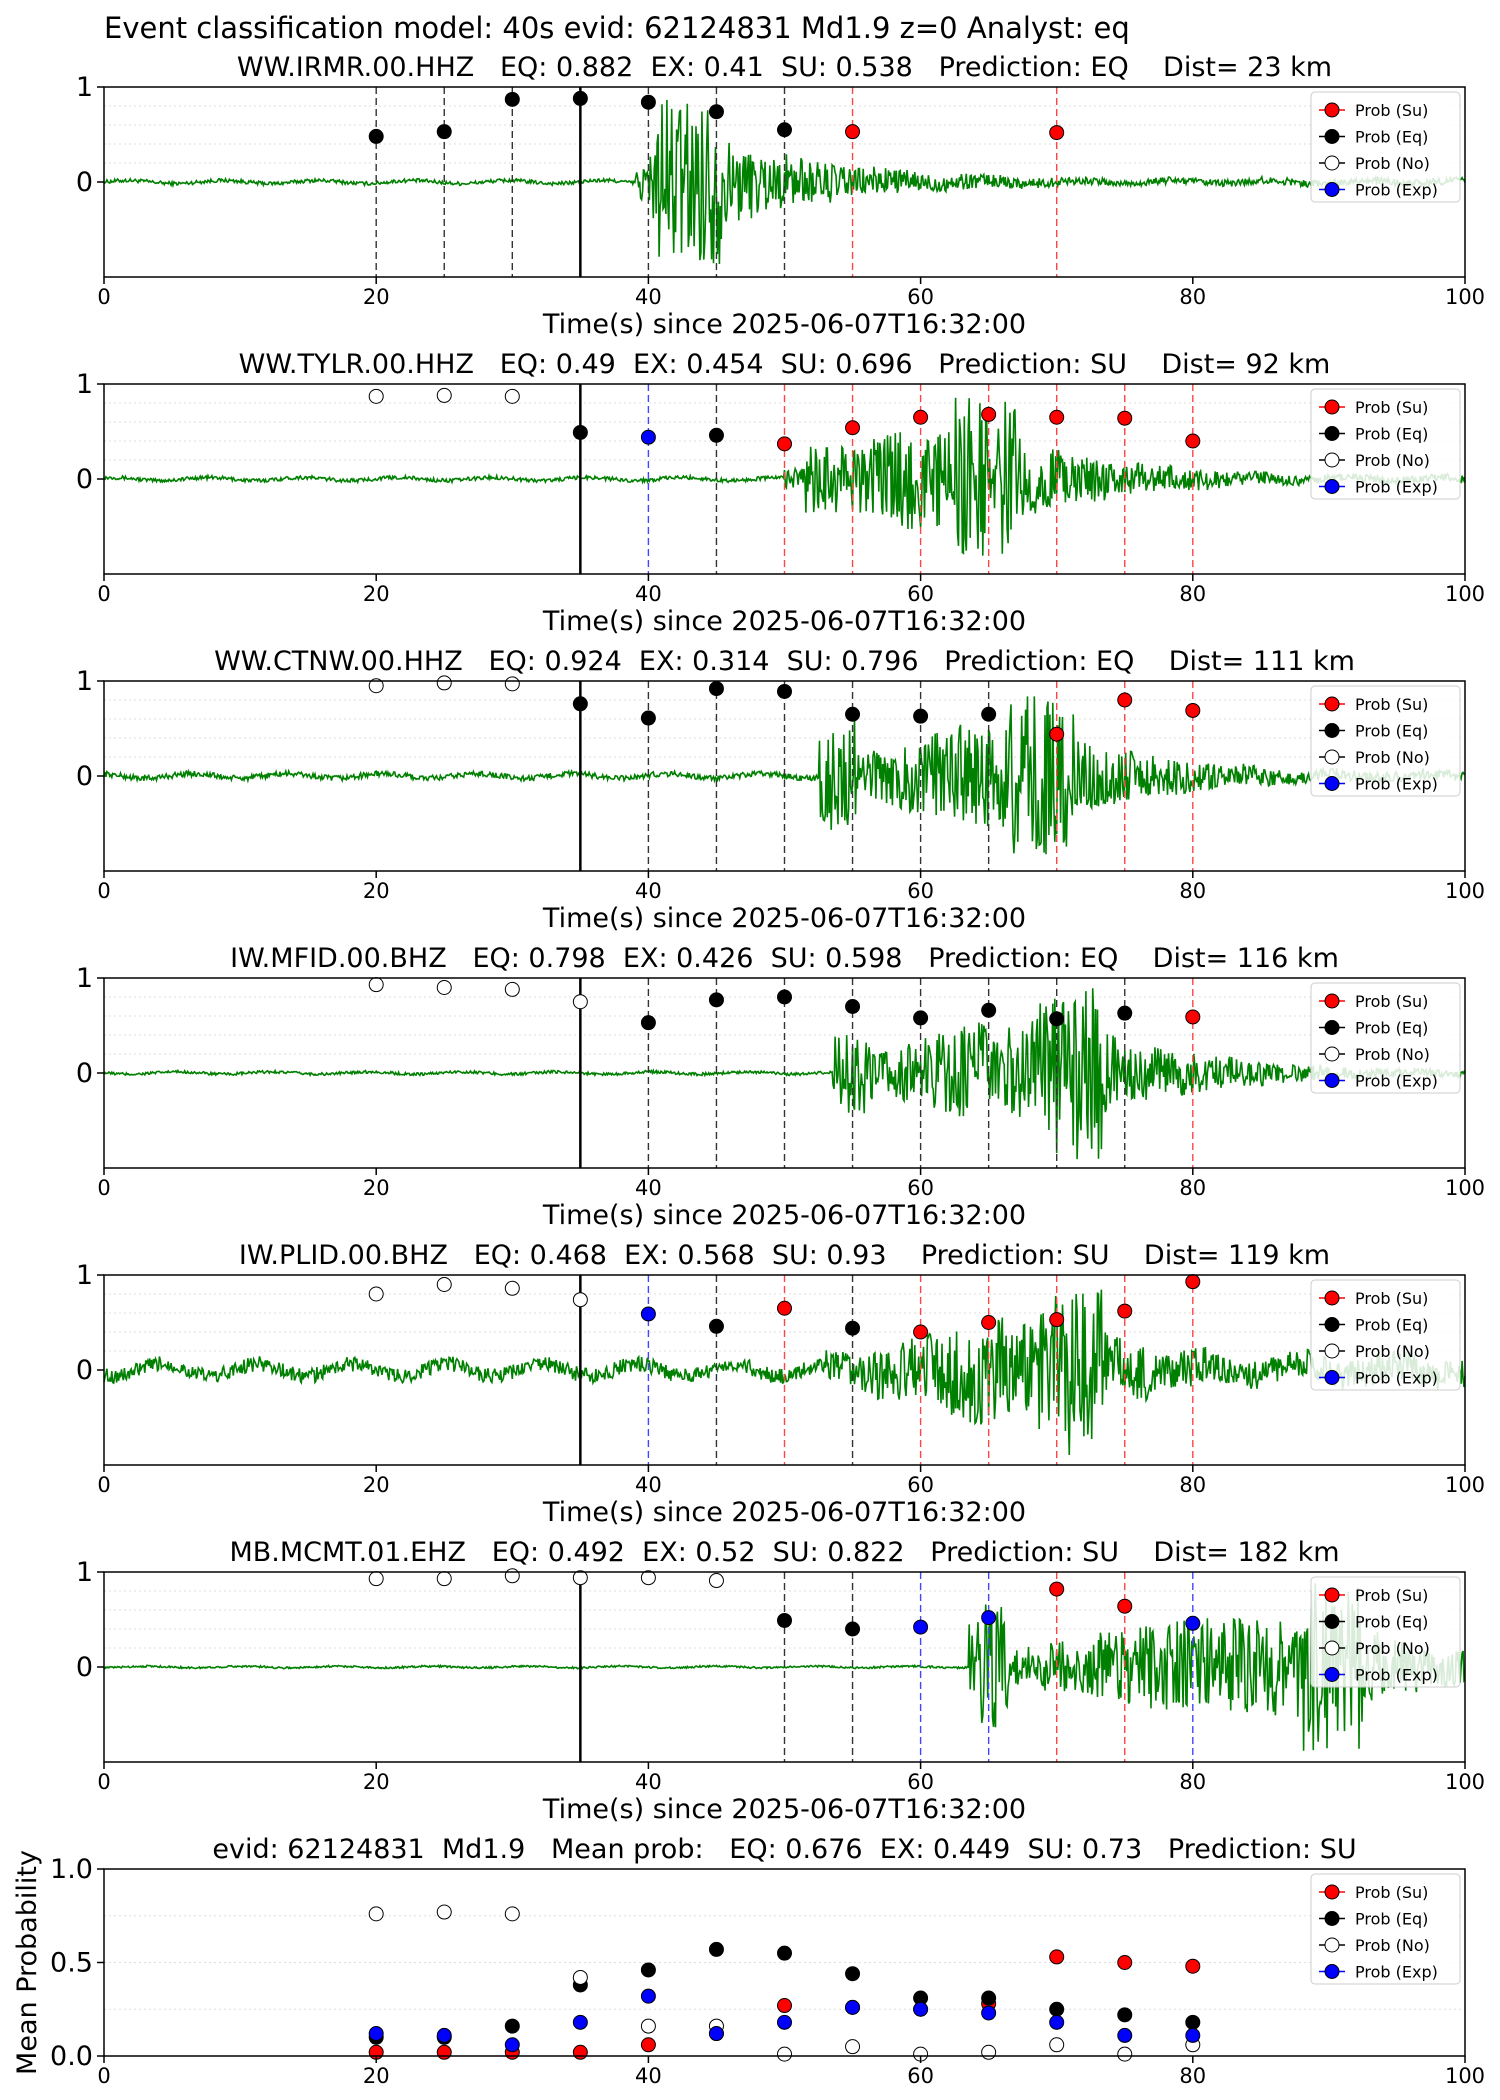  What do you see at coordinates (84, 1572) in the screenshot?
I see `y-tick-label: 1` at bounding box center [84, 1572].